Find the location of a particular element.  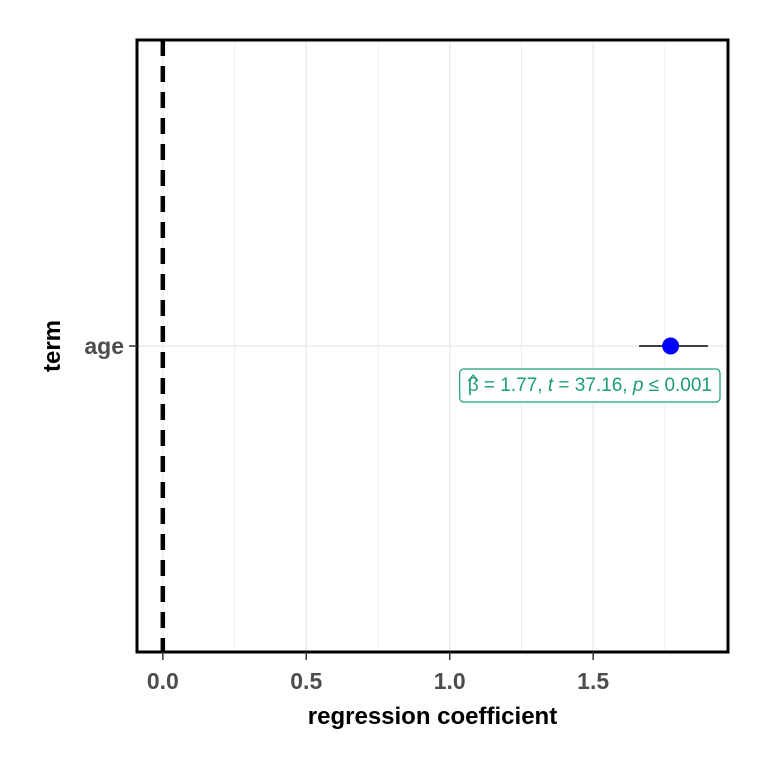

marks-layer: β = 1.77, t = 37.16, p ≤ 0.001 is located at coordinates (590, 370).